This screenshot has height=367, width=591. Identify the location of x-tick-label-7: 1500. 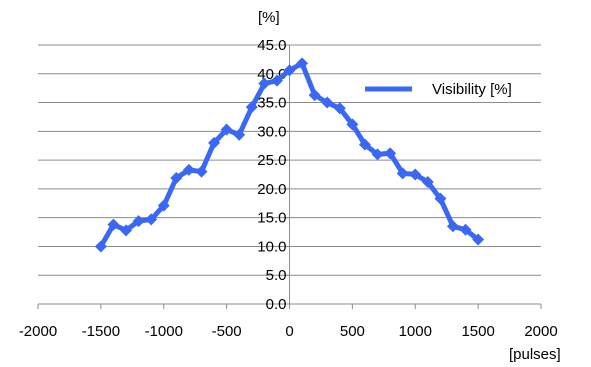
(477, 331).